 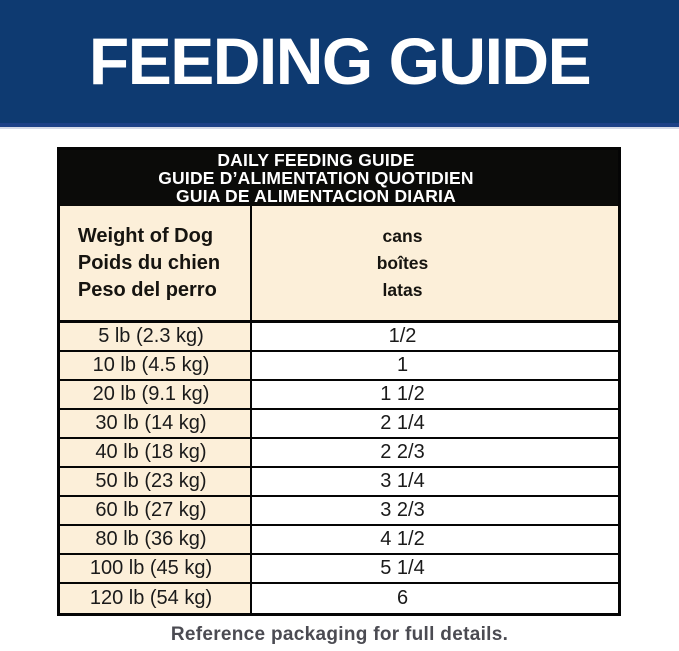 What do you see at coordinates (435, 423) in the screenshot?
I see `cans-cell: 2 1/4` at bounding box center [435, 423].